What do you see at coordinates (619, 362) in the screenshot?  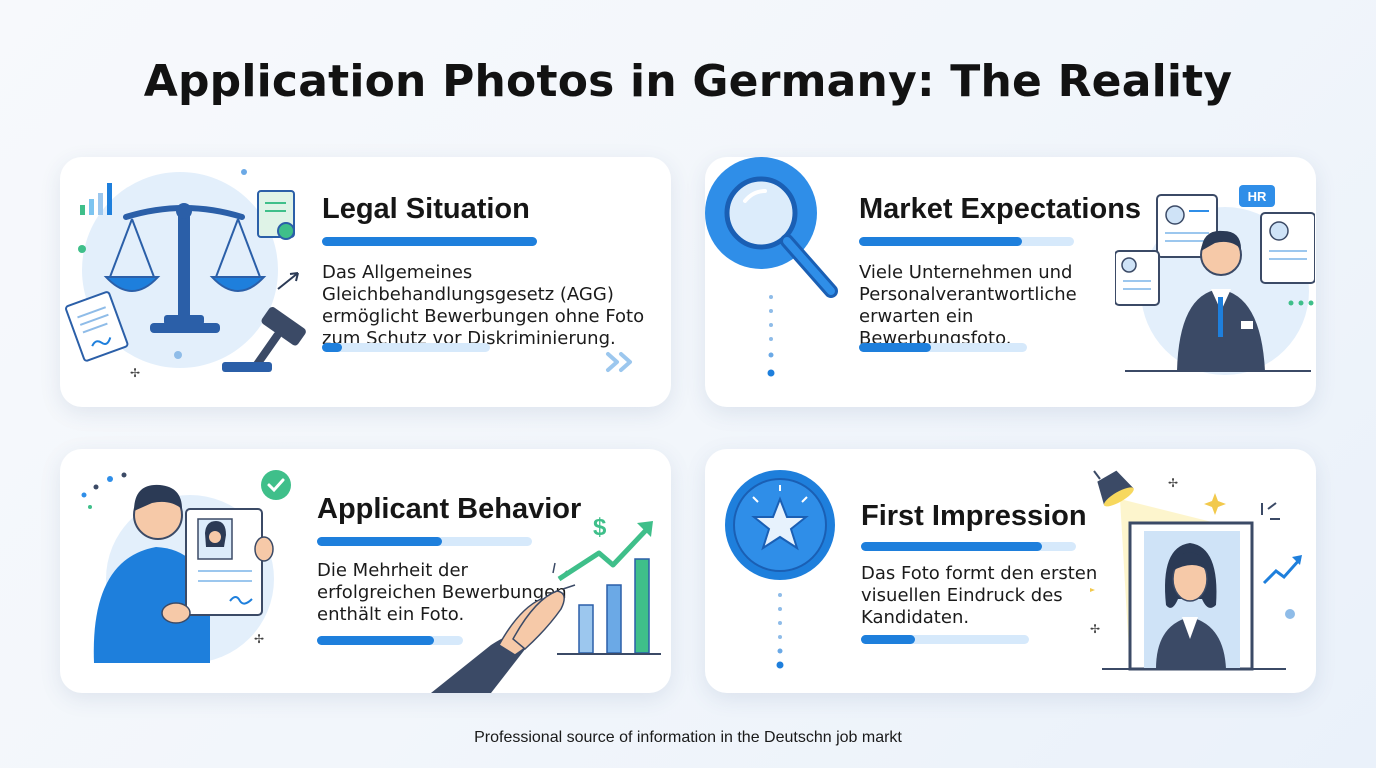 I see `chevron-right-icon` at bounding box center [619, 362].